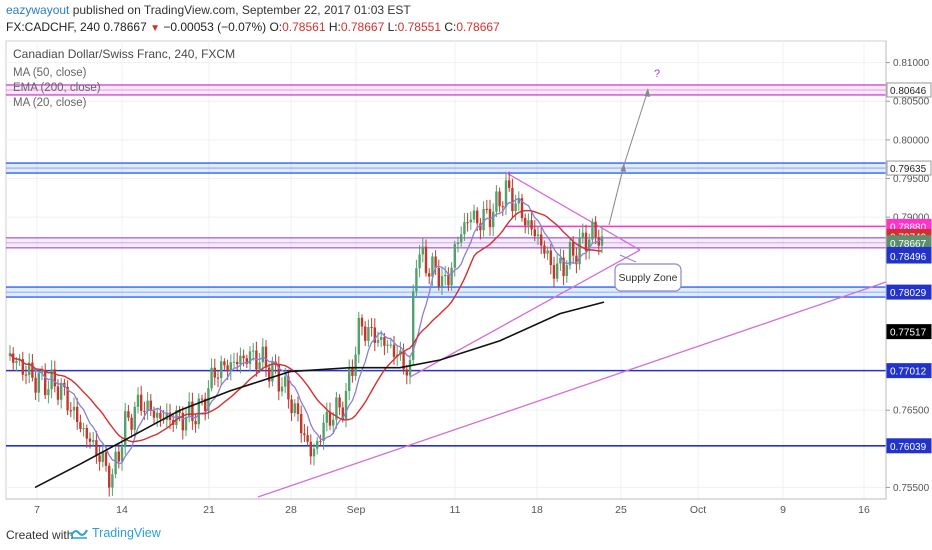 Image resolution: width=932 pixels, height=550 pixels. Describe the element at coordinates (356, 510) in the screenshot. I see `x-tick-label: Sep` at that location.